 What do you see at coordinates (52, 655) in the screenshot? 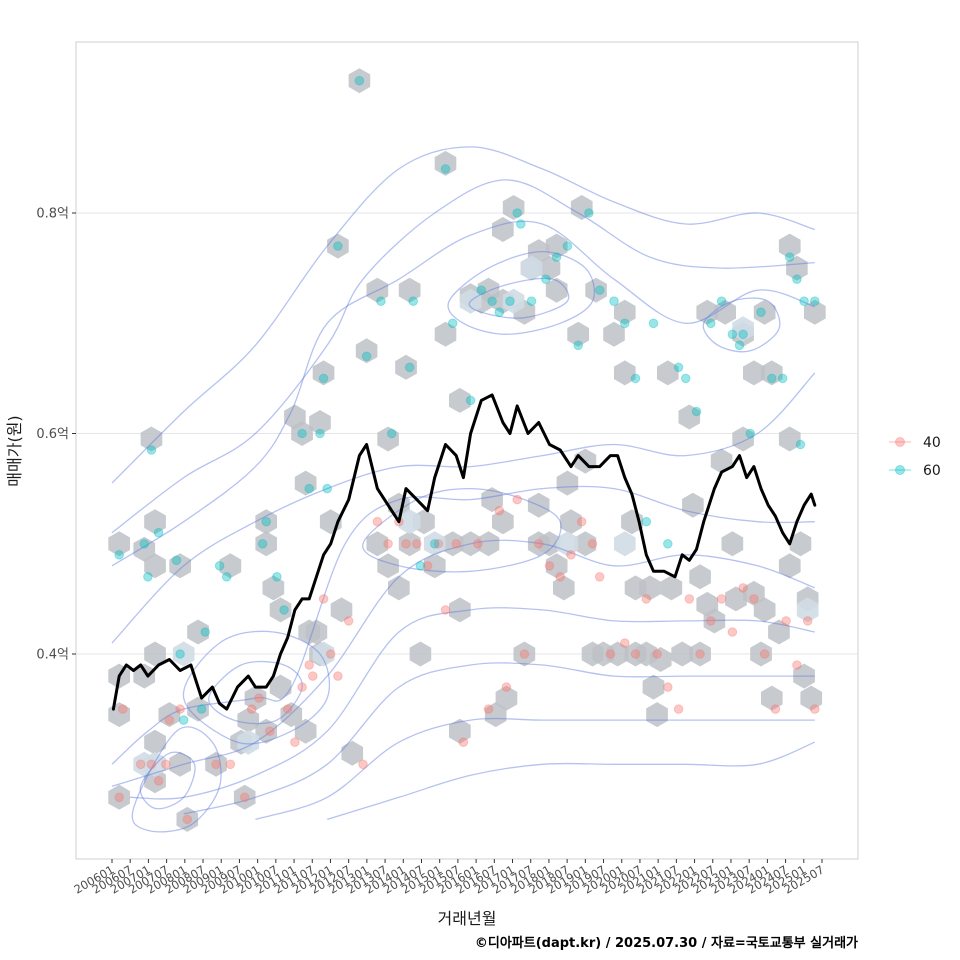
I see `y-tick-label: 0.4억` at bounding box center [52, 655].